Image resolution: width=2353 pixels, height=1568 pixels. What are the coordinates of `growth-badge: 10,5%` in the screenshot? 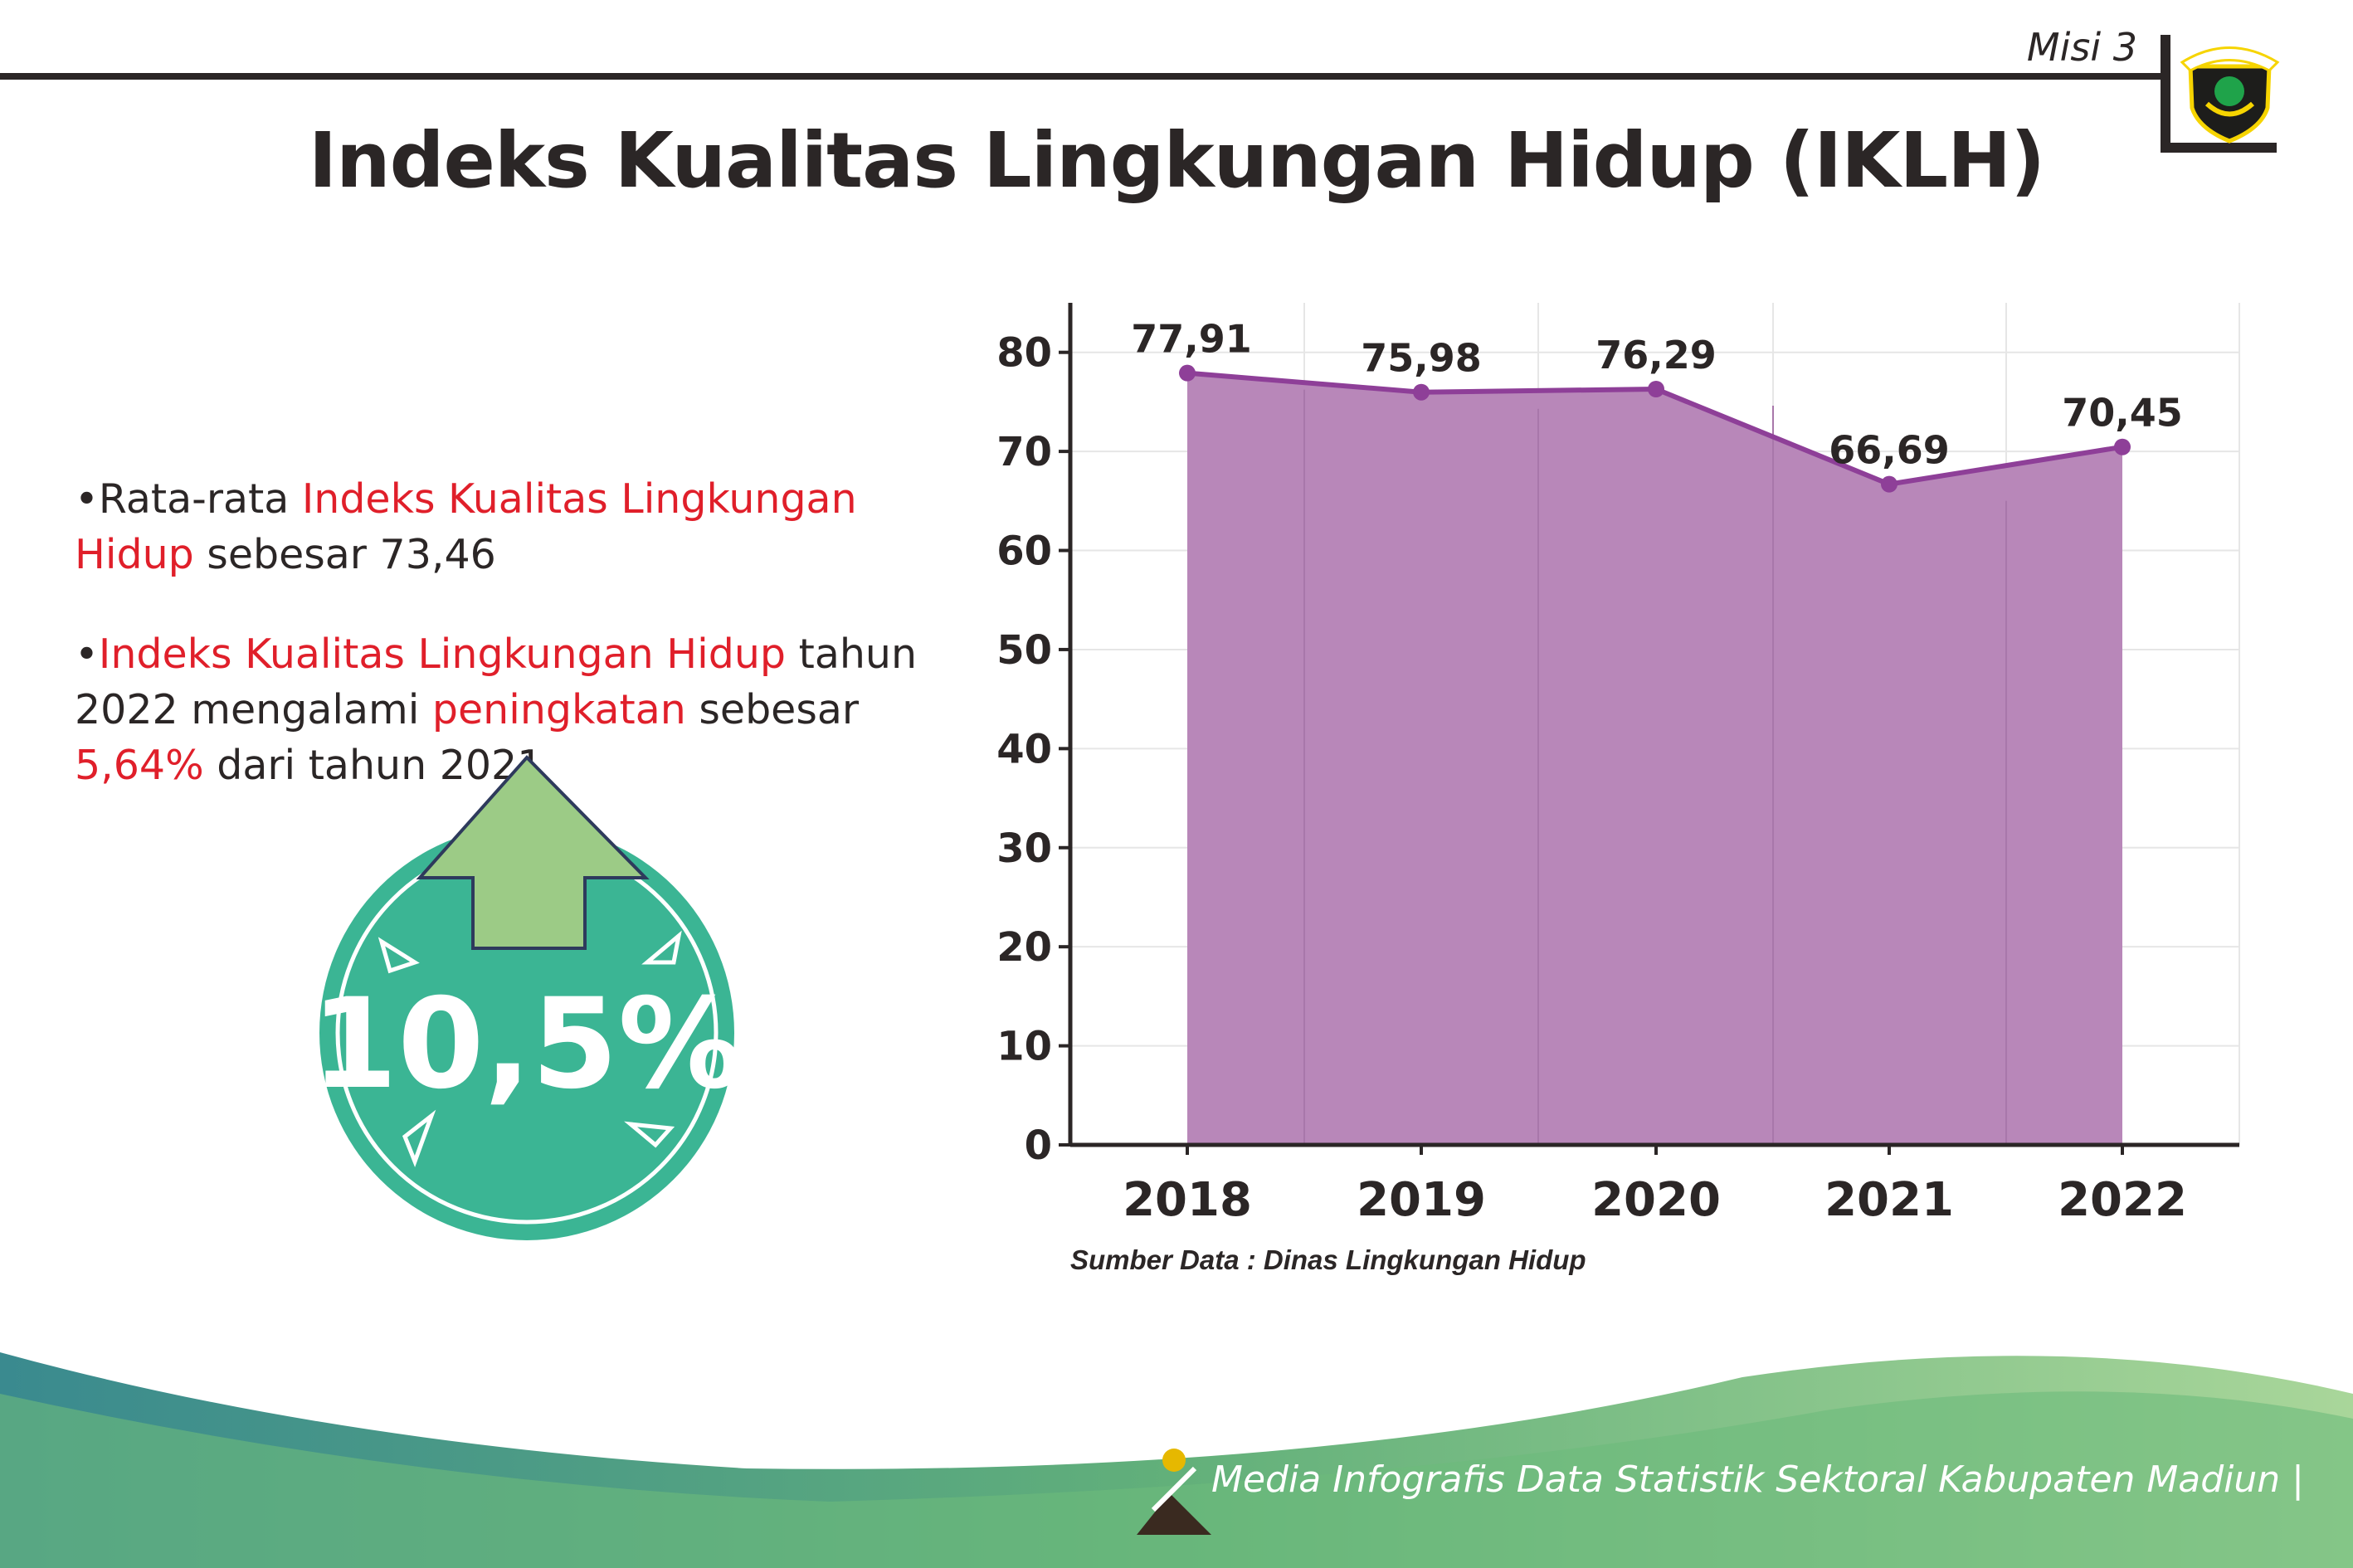 It's located at (527, 997).